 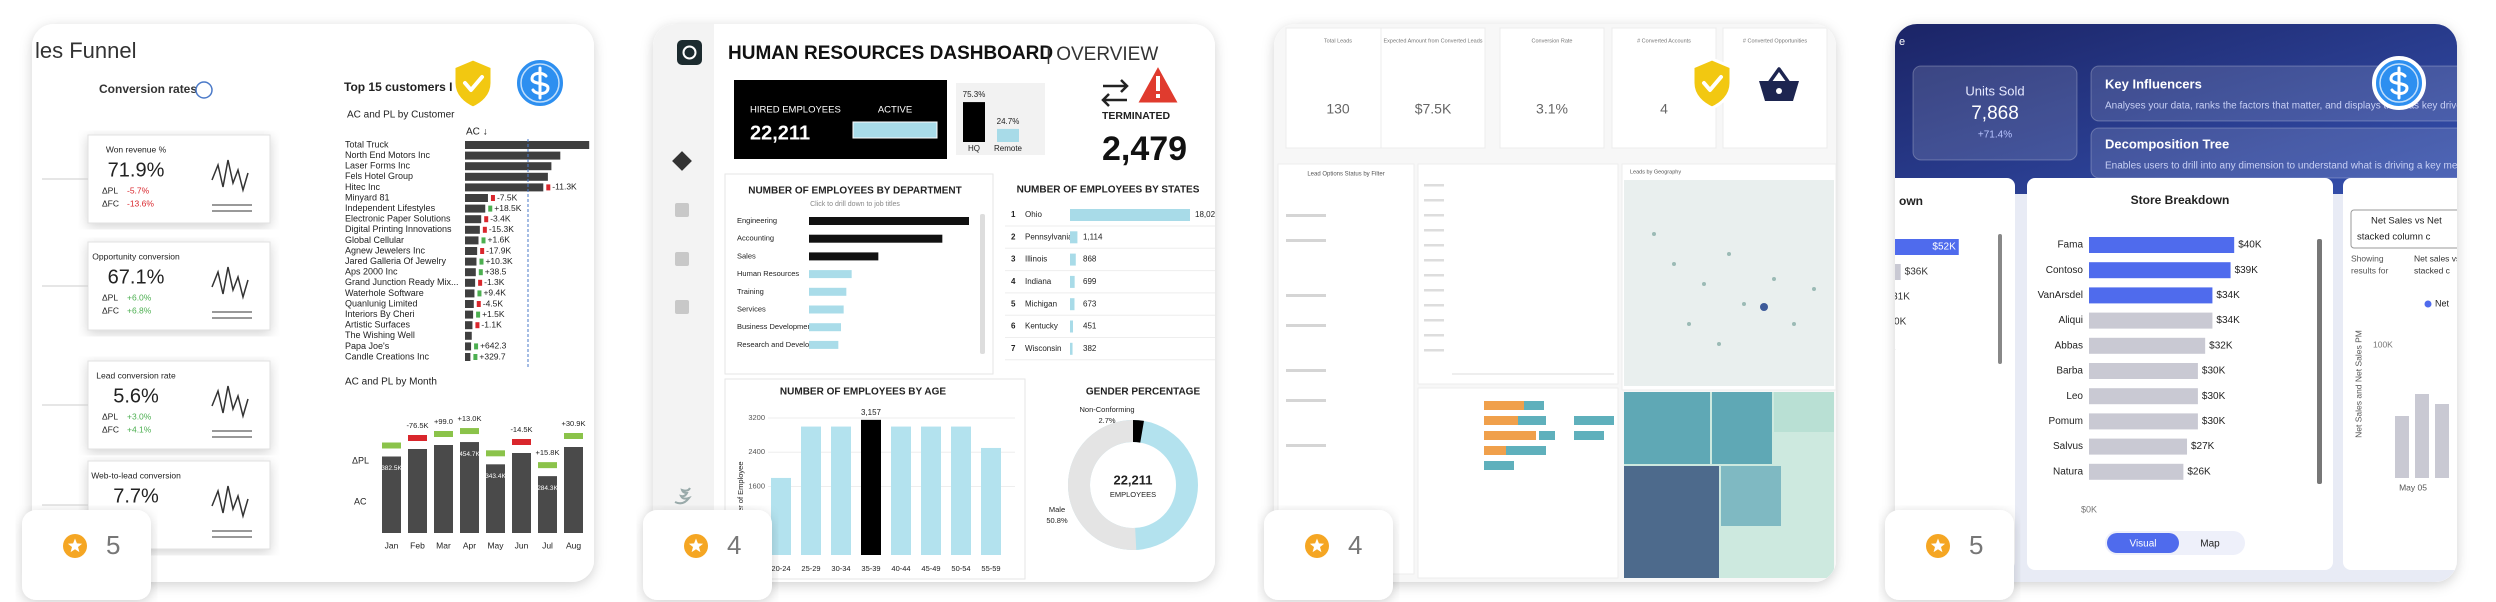 I want to click on state-name: Pennsylvania, so click(x=1049, y=236).